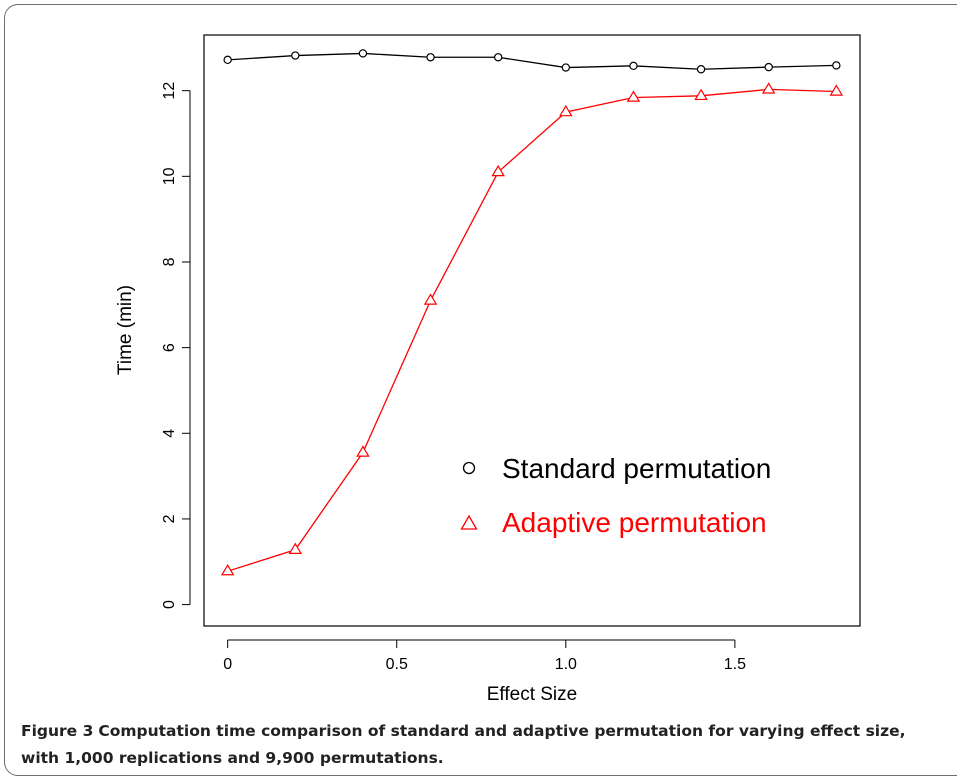 This screenshot has width=957, height=778. What do you see at coordinates (469, 522) in the screenshot?
I see `legend-adaptive-triangle-marker` at bounding box center [469, 522].